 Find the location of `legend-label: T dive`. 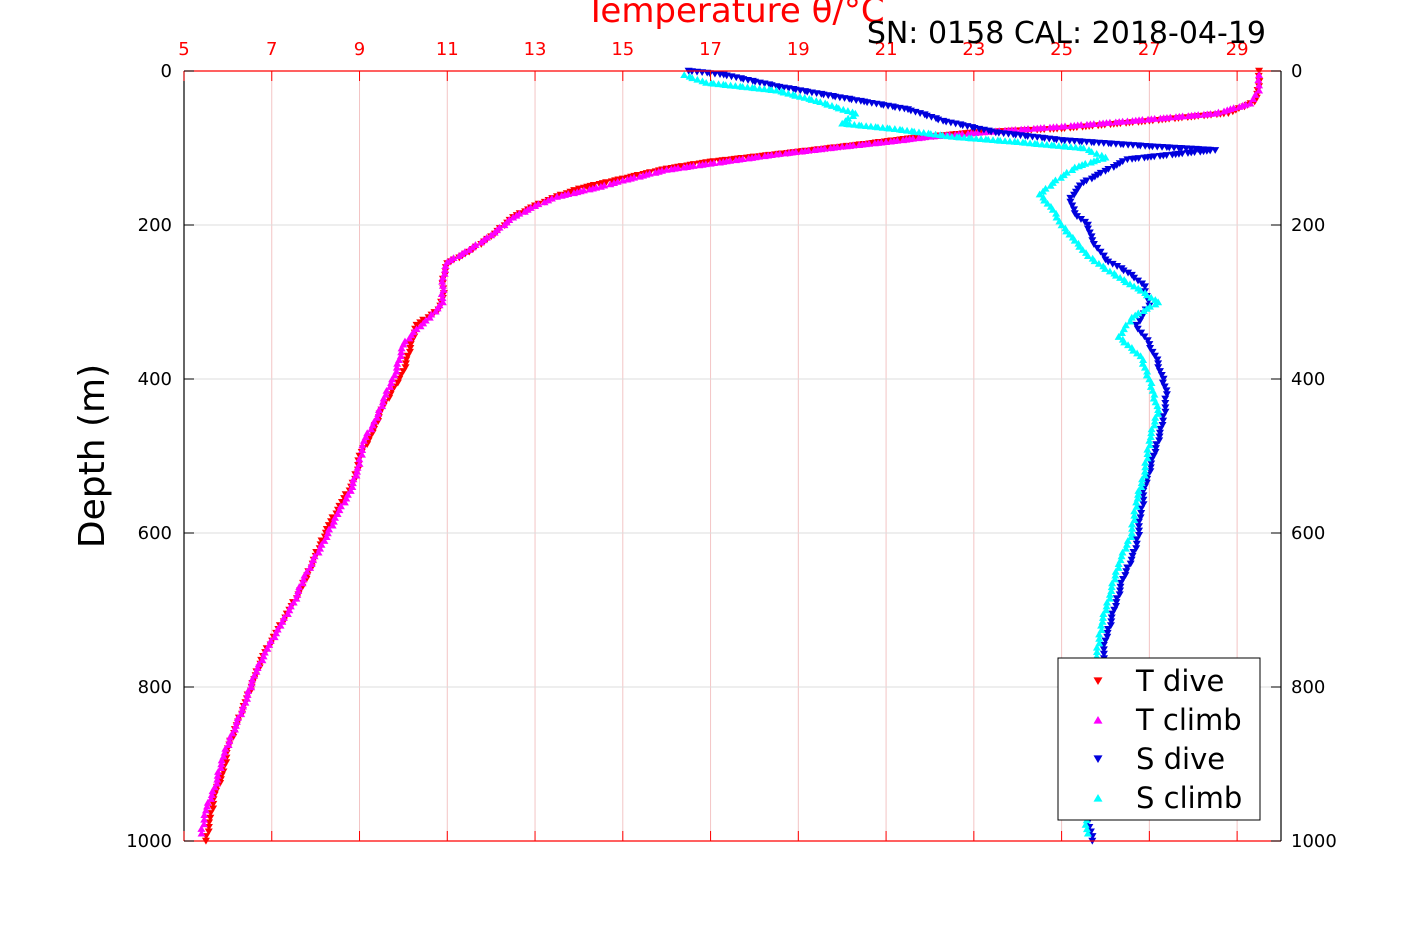

legend-label: T dive is located at coordinates (1179, 681).